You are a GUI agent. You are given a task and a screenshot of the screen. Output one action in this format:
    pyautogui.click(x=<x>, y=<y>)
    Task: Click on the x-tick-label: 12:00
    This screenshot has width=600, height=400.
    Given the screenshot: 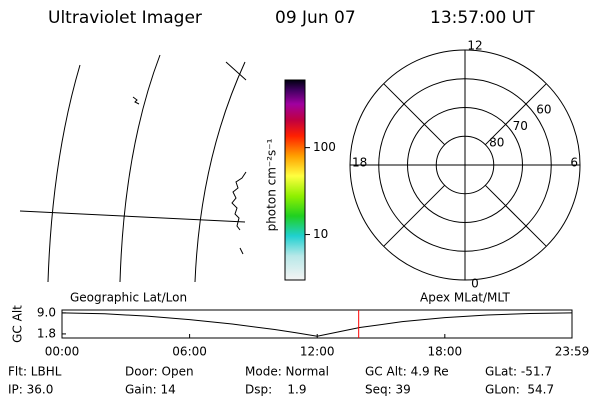 What is the action you would take?
    pyautogui.click(x=317, y=352)
    